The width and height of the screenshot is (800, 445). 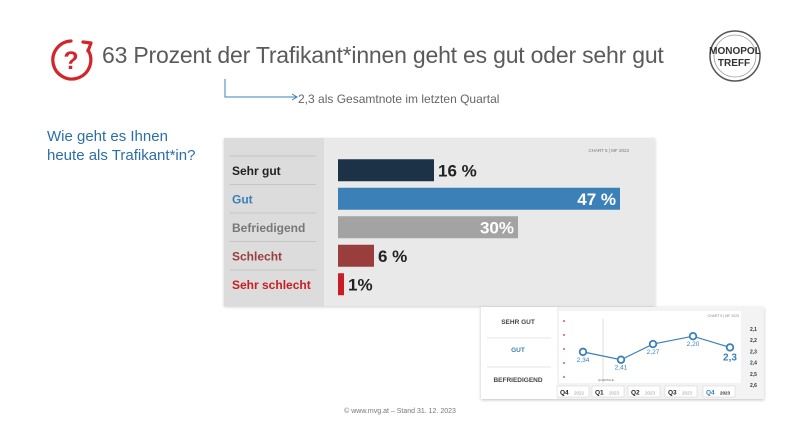 I want to click on category-label-column, so click(x=274, y=222).